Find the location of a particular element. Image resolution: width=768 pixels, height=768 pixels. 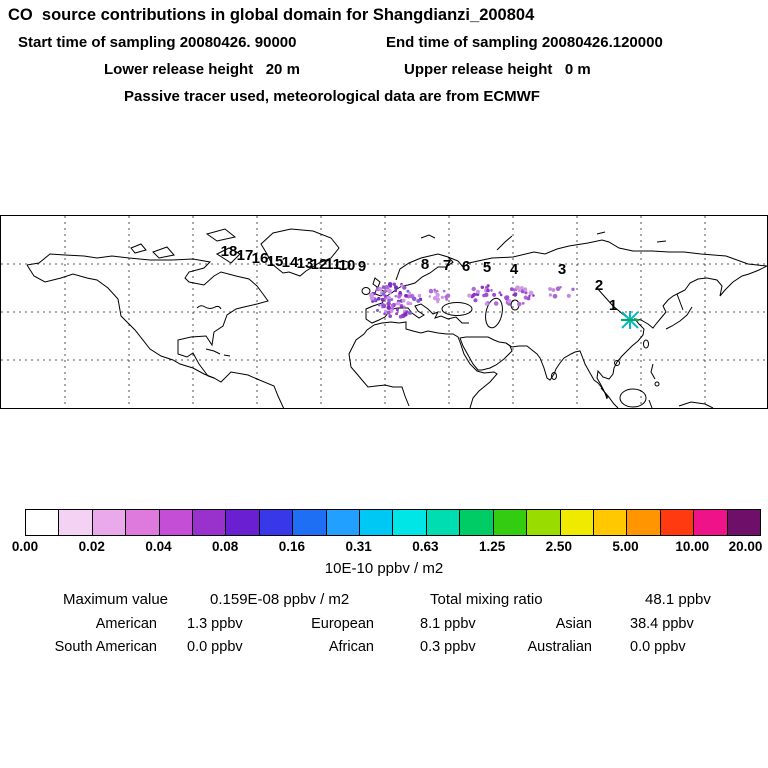

colorbar-tick-label: 5.00 is located at coordinates (625, 546).